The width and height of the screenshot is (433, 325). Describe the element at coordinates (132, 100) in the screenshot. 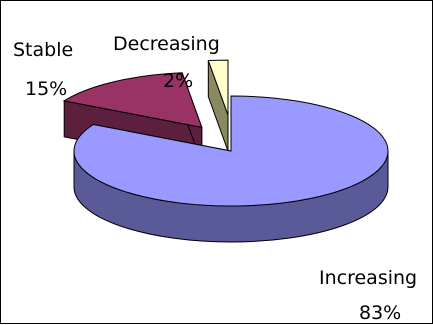

I see `slice-stable-top` at that location.